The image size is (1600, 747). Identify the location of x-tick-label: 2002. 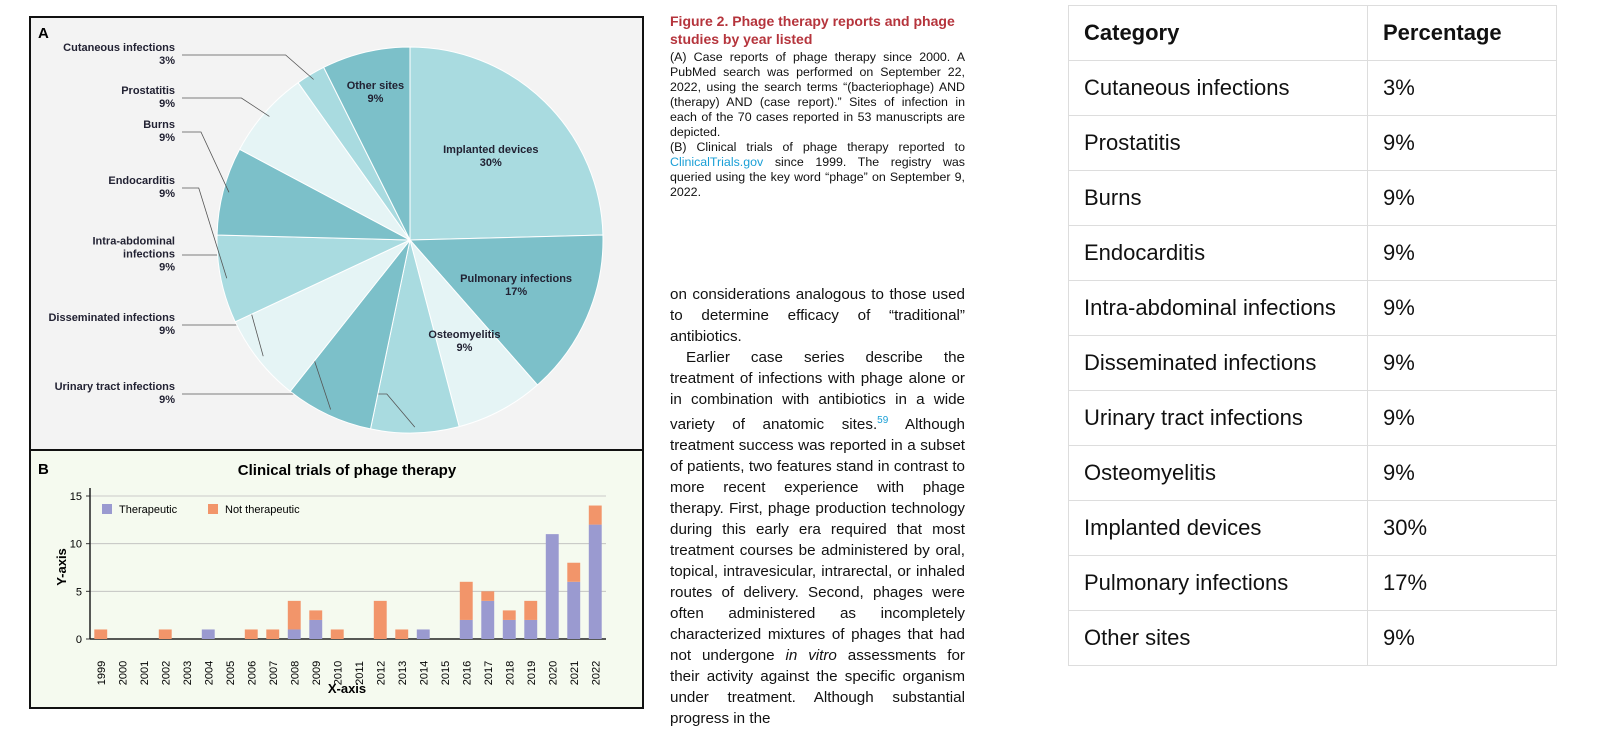
(166, 673).